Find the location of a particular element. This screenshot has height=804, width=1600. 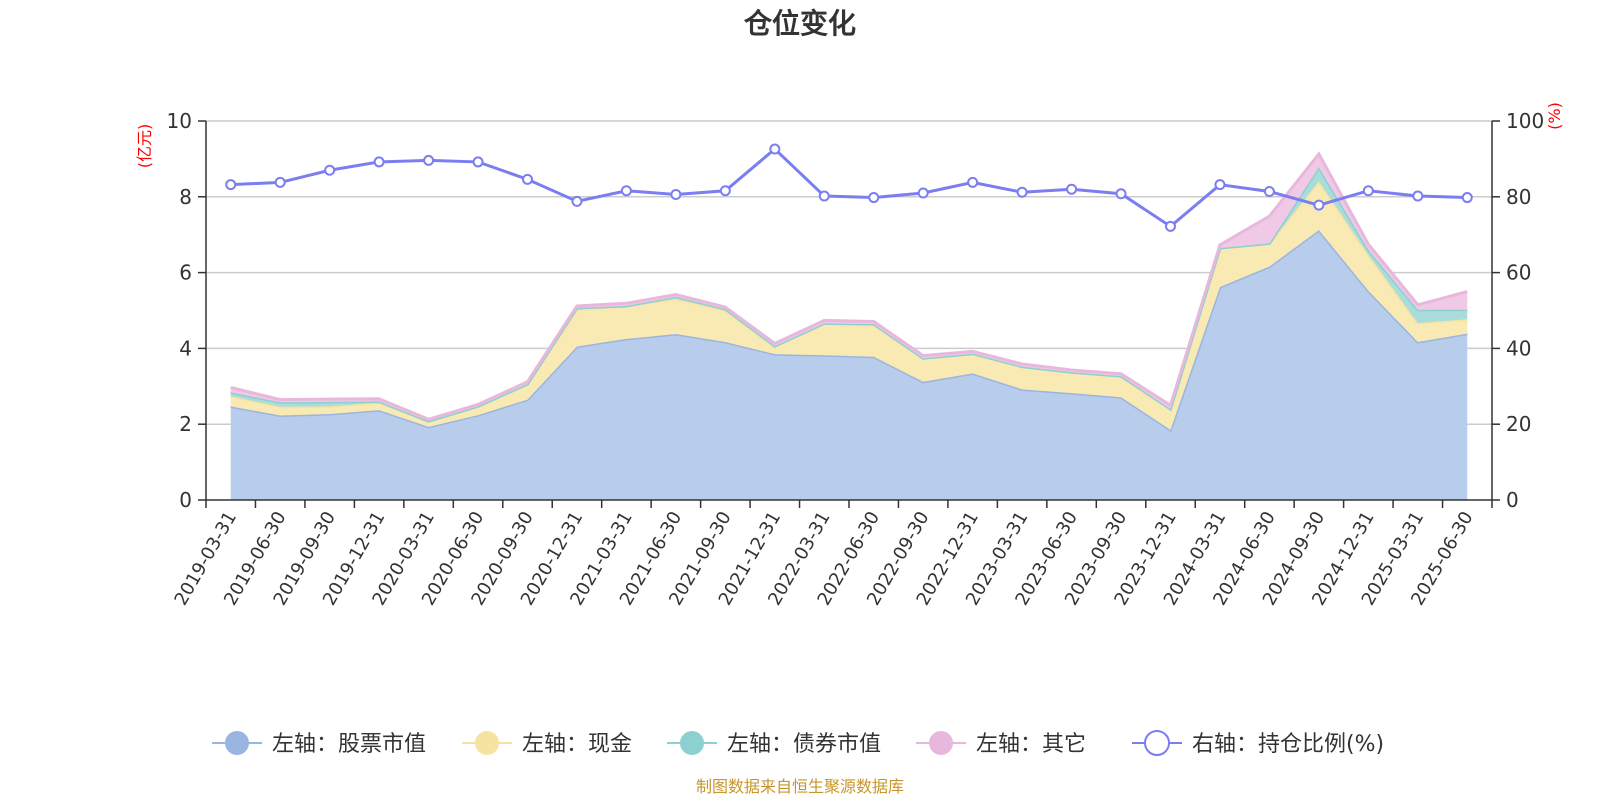

right-tick-label: 80 is located at coordinates (1518, 197).